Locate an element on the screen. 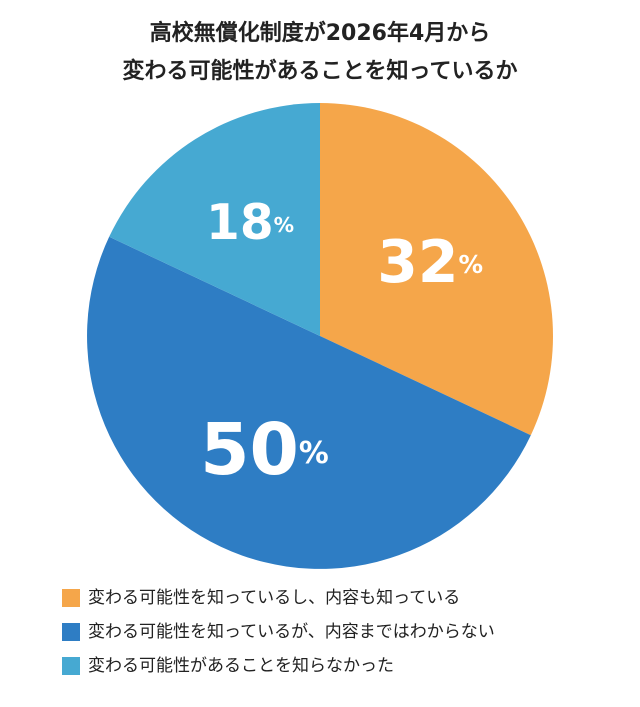 The width and height of the screenshot is (640, 707). legend-label: 変わる可能性を知っているが、内容まではわからない is located at coordinates (291, 632).